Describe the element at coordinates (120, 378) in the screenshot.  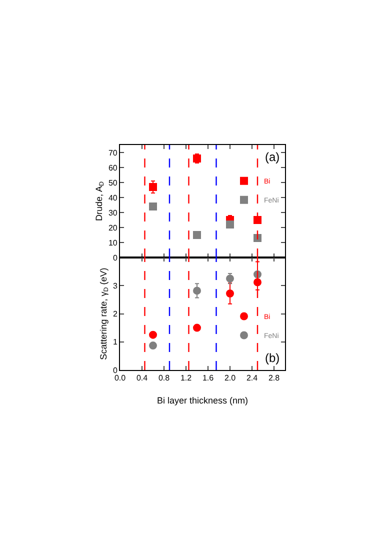
I see `x-tick-label: 0.0` at that location.